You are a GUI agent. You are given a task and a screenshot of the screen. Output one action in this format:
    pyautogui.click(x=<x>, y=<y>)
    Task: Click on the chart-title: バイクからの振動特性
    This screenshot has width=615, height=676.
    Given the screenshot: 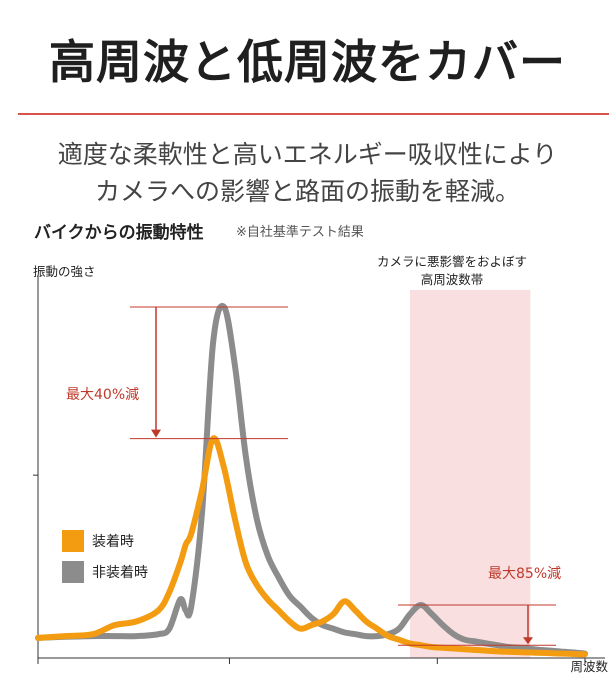 What is the action you would take?
    pyautogui.click(x=119, y=233)
    